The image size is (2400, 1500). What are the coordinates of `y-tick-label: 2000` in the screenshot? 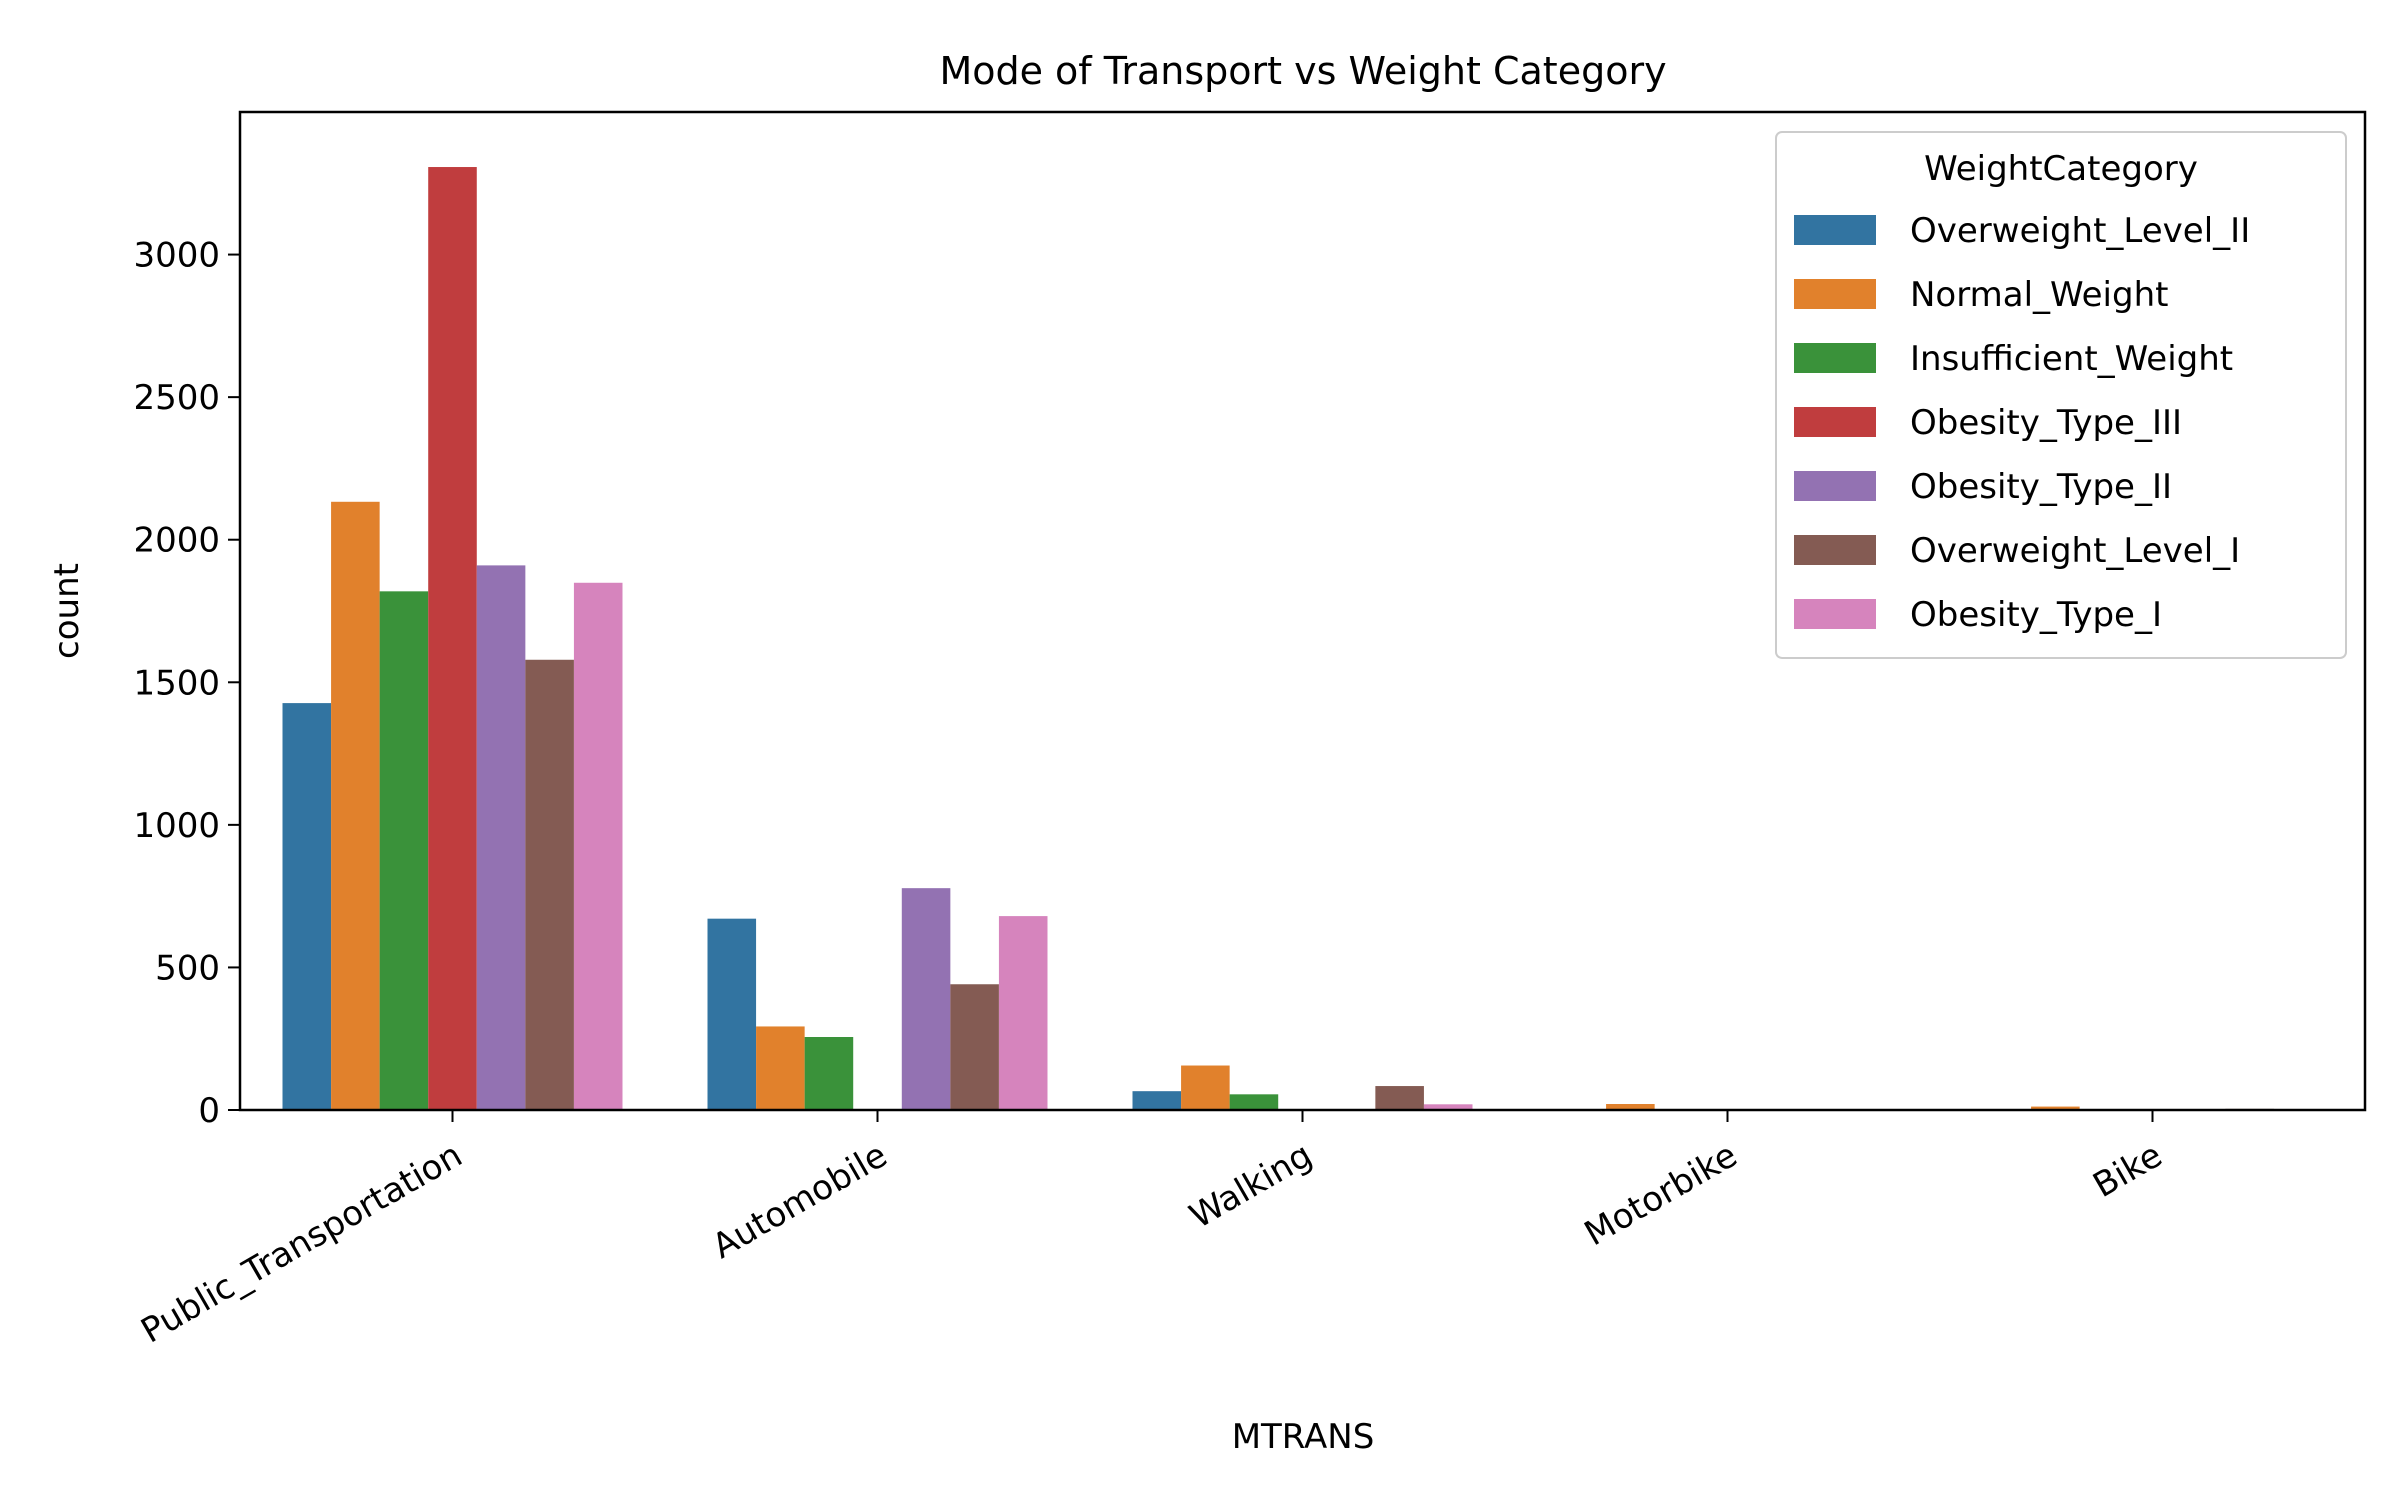 It's located at (176, 541).